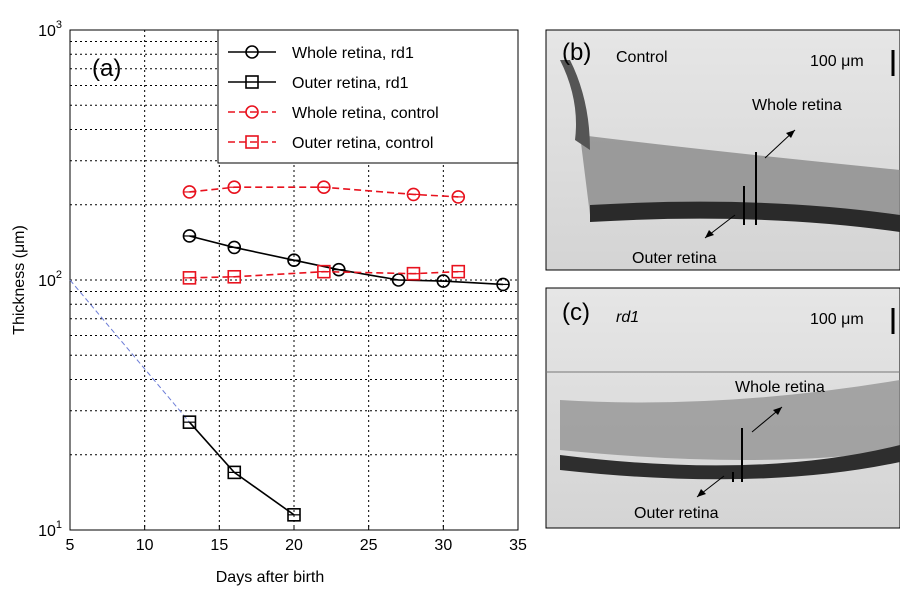  I want to click on tick-exponent: 1, so click(59, 525).